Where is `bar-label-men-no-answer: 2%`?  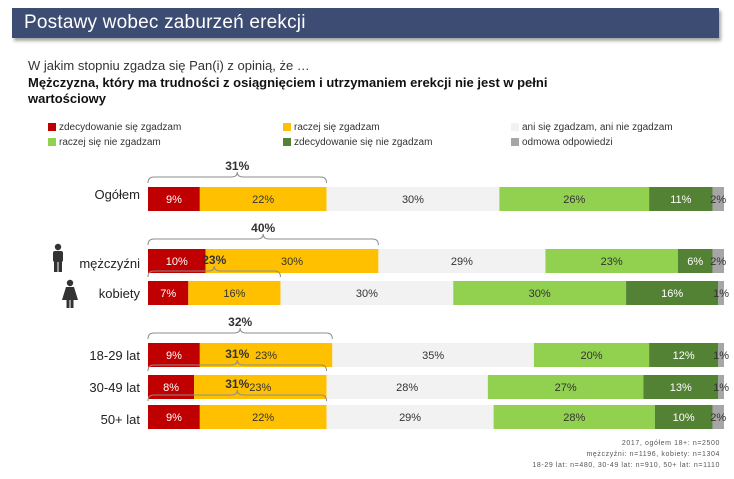 bar-label-men-no-answer: 2% is located at coordinates (718, 262).